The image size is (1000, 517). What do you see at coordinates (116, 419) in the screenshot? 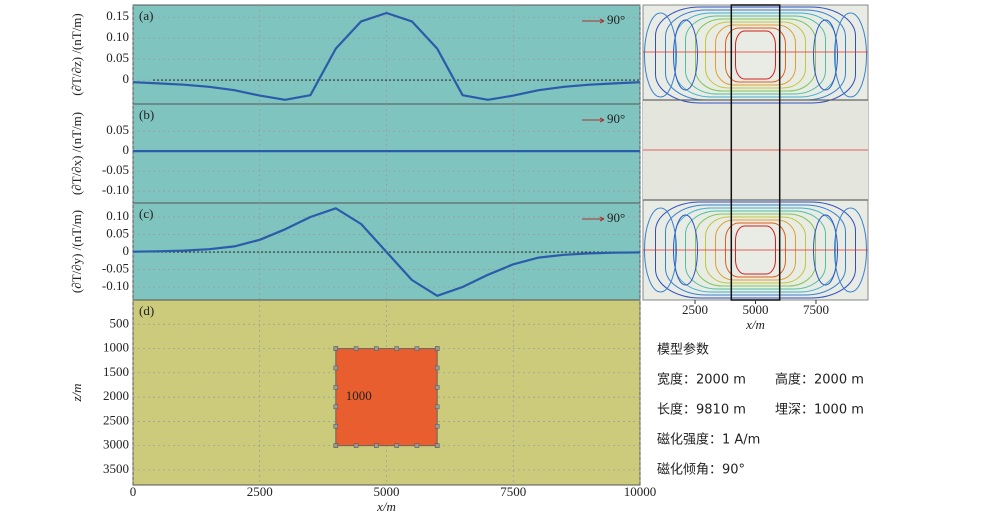
I see `y-tick-label: 2500` at bounding box center [116, 419].